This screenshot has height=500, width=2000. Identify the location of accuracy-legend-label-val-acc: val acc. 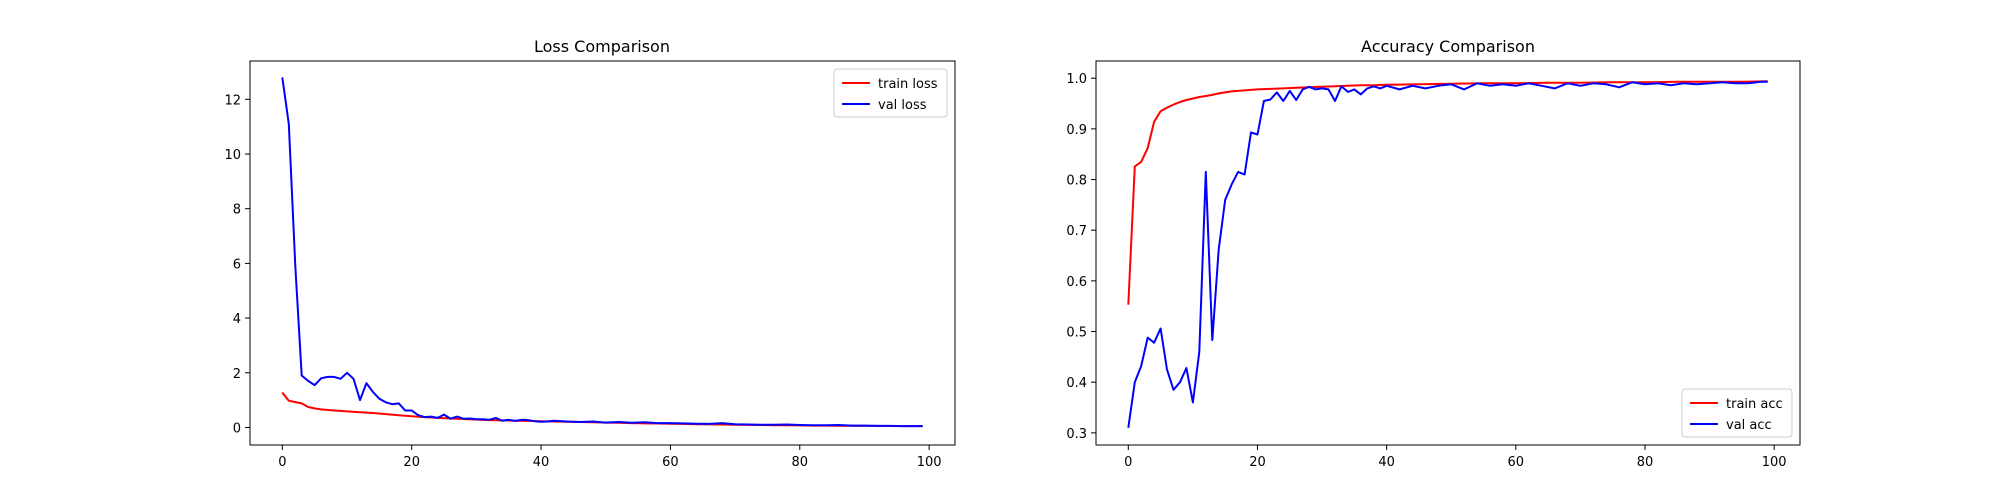
(1749, 425).